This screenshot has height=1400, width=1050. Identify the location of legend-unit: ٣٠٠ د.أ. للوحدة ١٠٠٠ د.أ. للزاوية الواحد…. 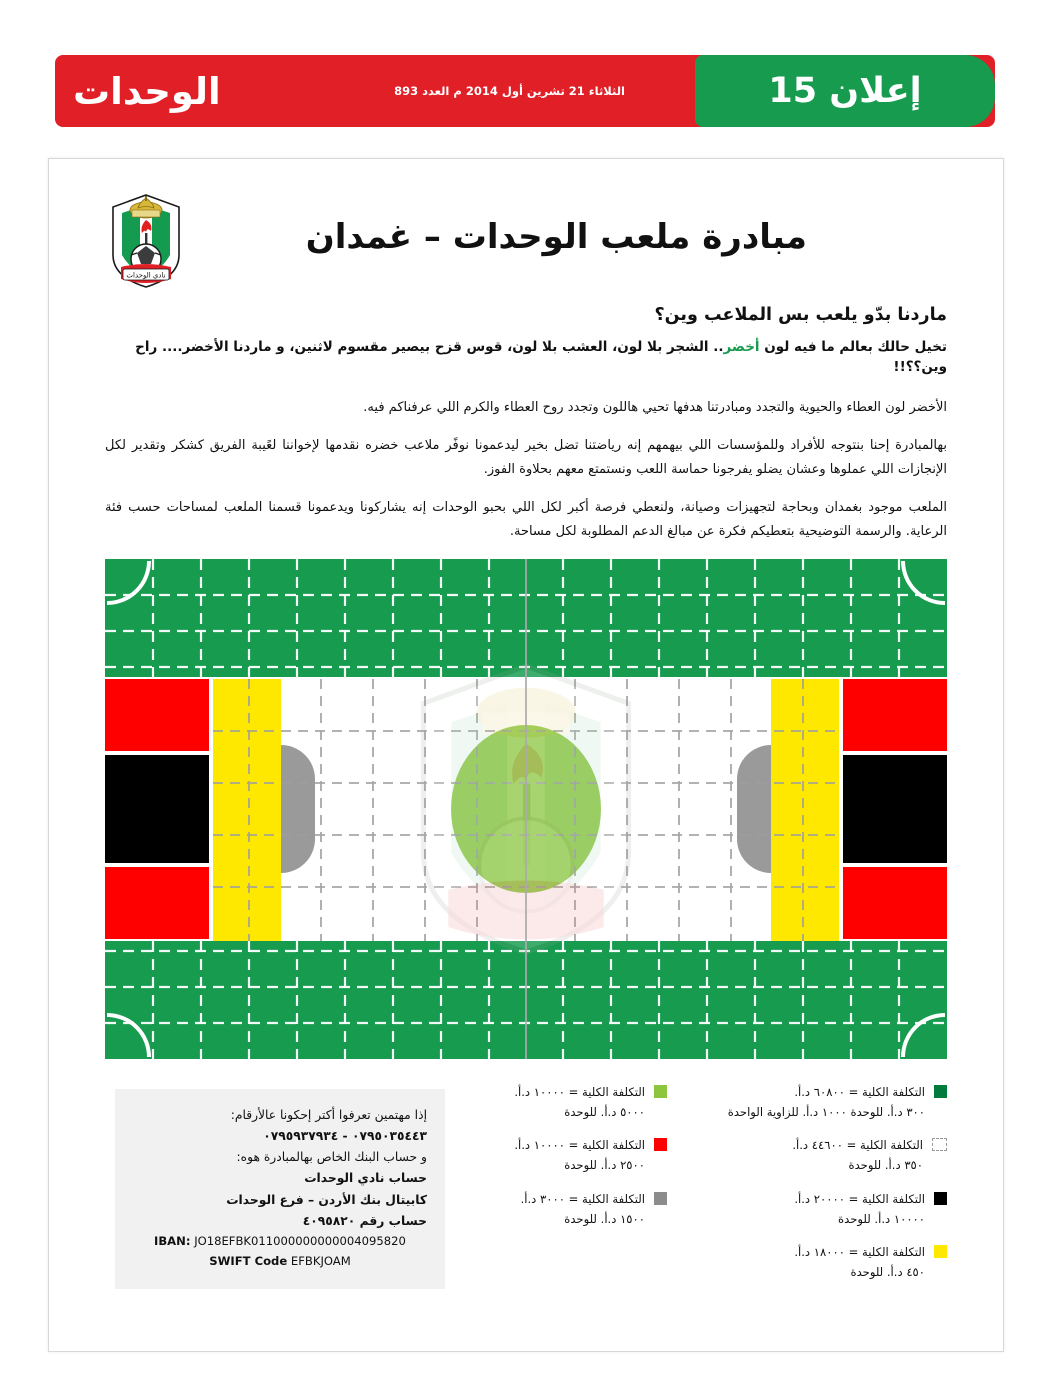
(826, 1111).